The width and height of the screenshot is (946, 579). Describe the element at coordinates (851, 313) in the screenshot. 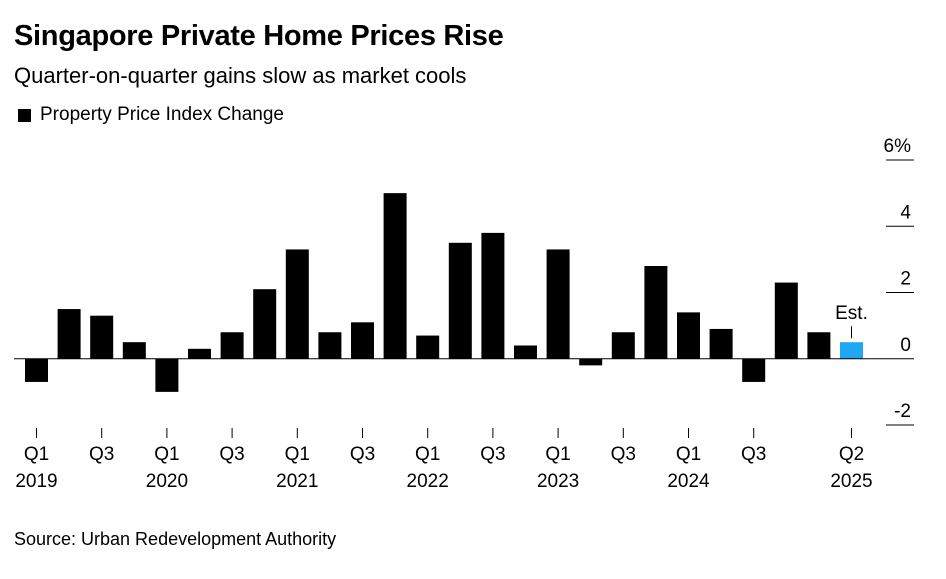

I see `estimate-label: Est.` at that location.